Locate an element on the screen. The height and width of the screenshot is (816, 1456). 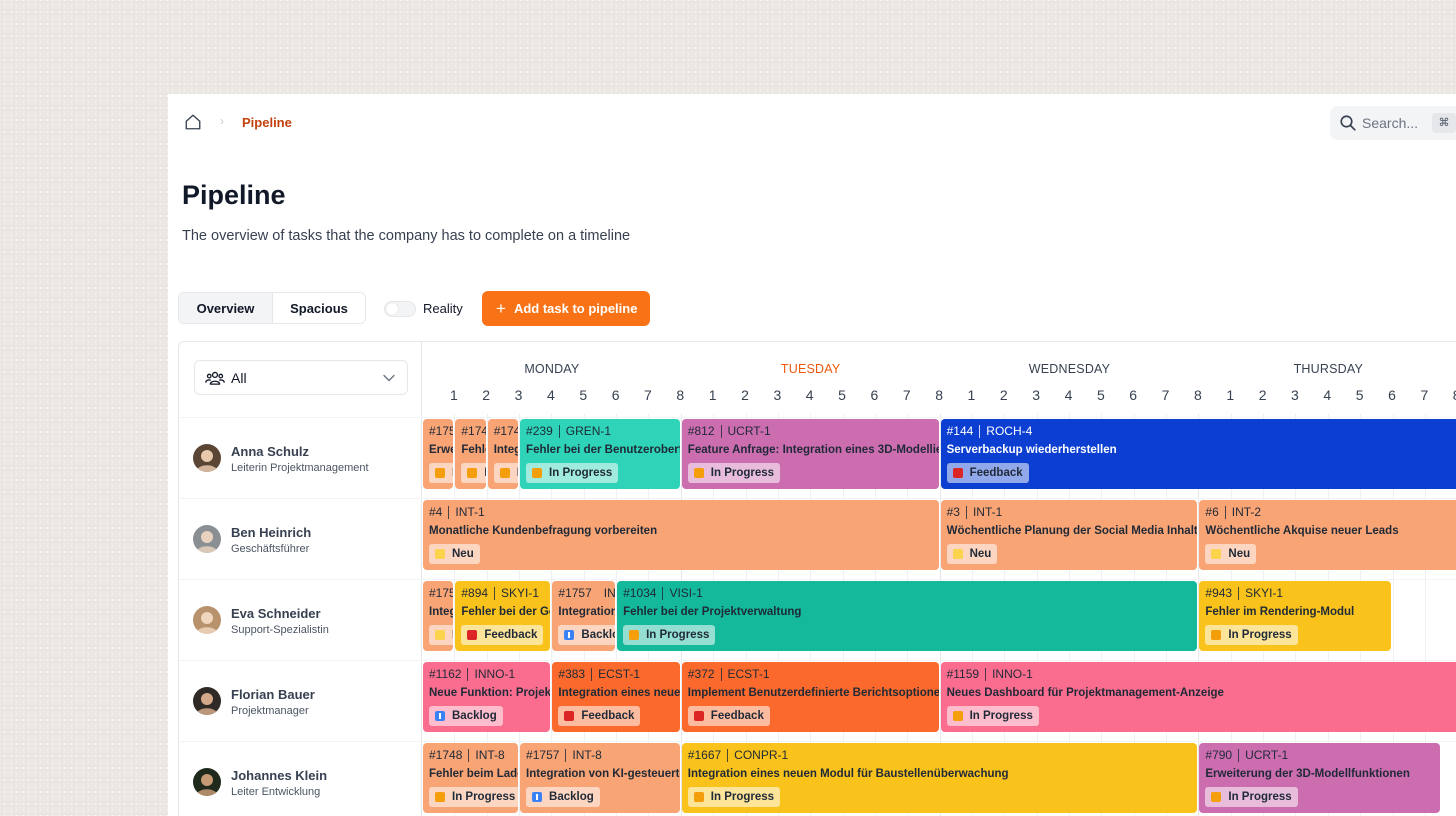
task-title: Neue Funktion: Projektmanagement is located at coordinates (490, 693).